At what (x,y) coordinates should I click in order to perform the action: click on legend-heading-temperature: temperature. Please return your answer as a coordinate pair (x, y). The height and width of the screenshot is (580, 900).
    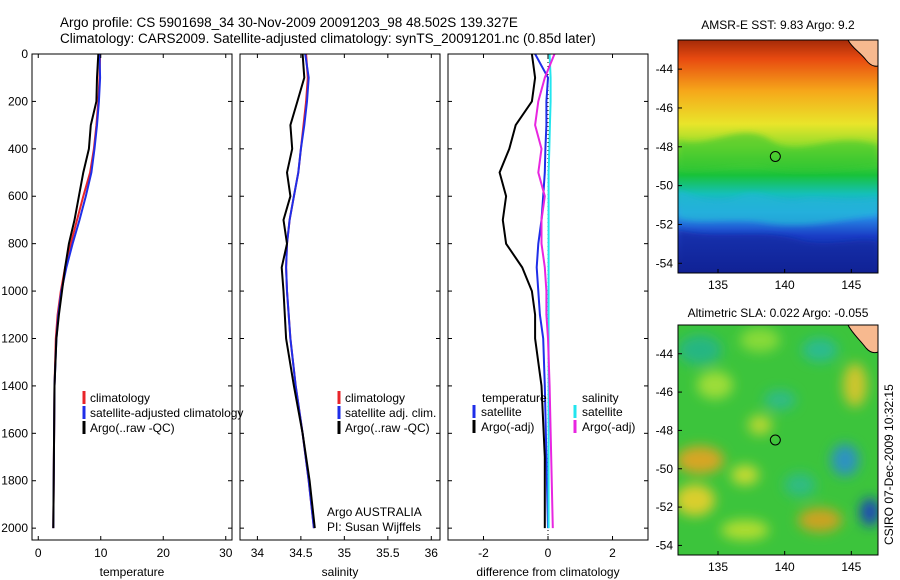
    Looking at the image, I should click on (514, 398).